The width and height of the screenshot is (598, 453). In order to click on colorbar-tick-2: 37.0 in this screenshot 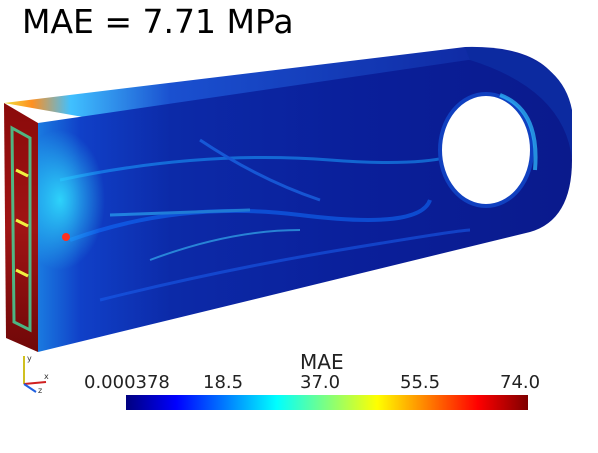, I will do `click(320, 382)`.